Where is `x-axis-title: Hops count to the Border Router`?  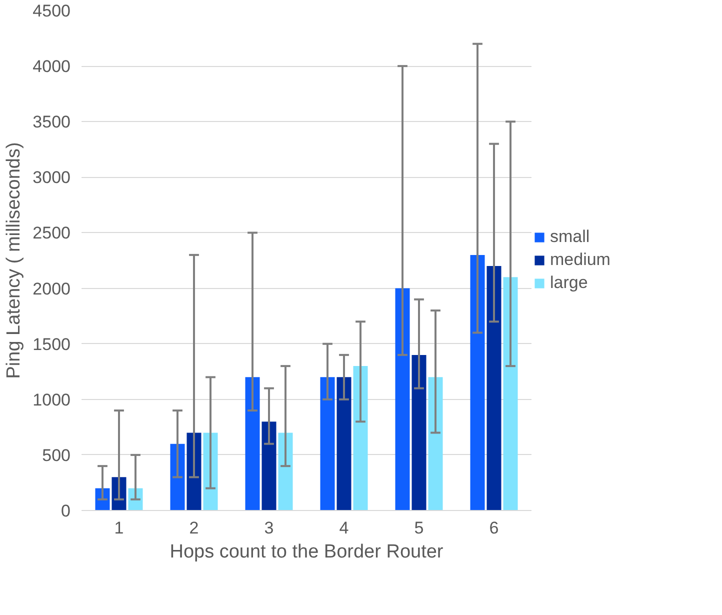
x-axis-title: Hops count to the Border Router is located at coordinates (307, 552).